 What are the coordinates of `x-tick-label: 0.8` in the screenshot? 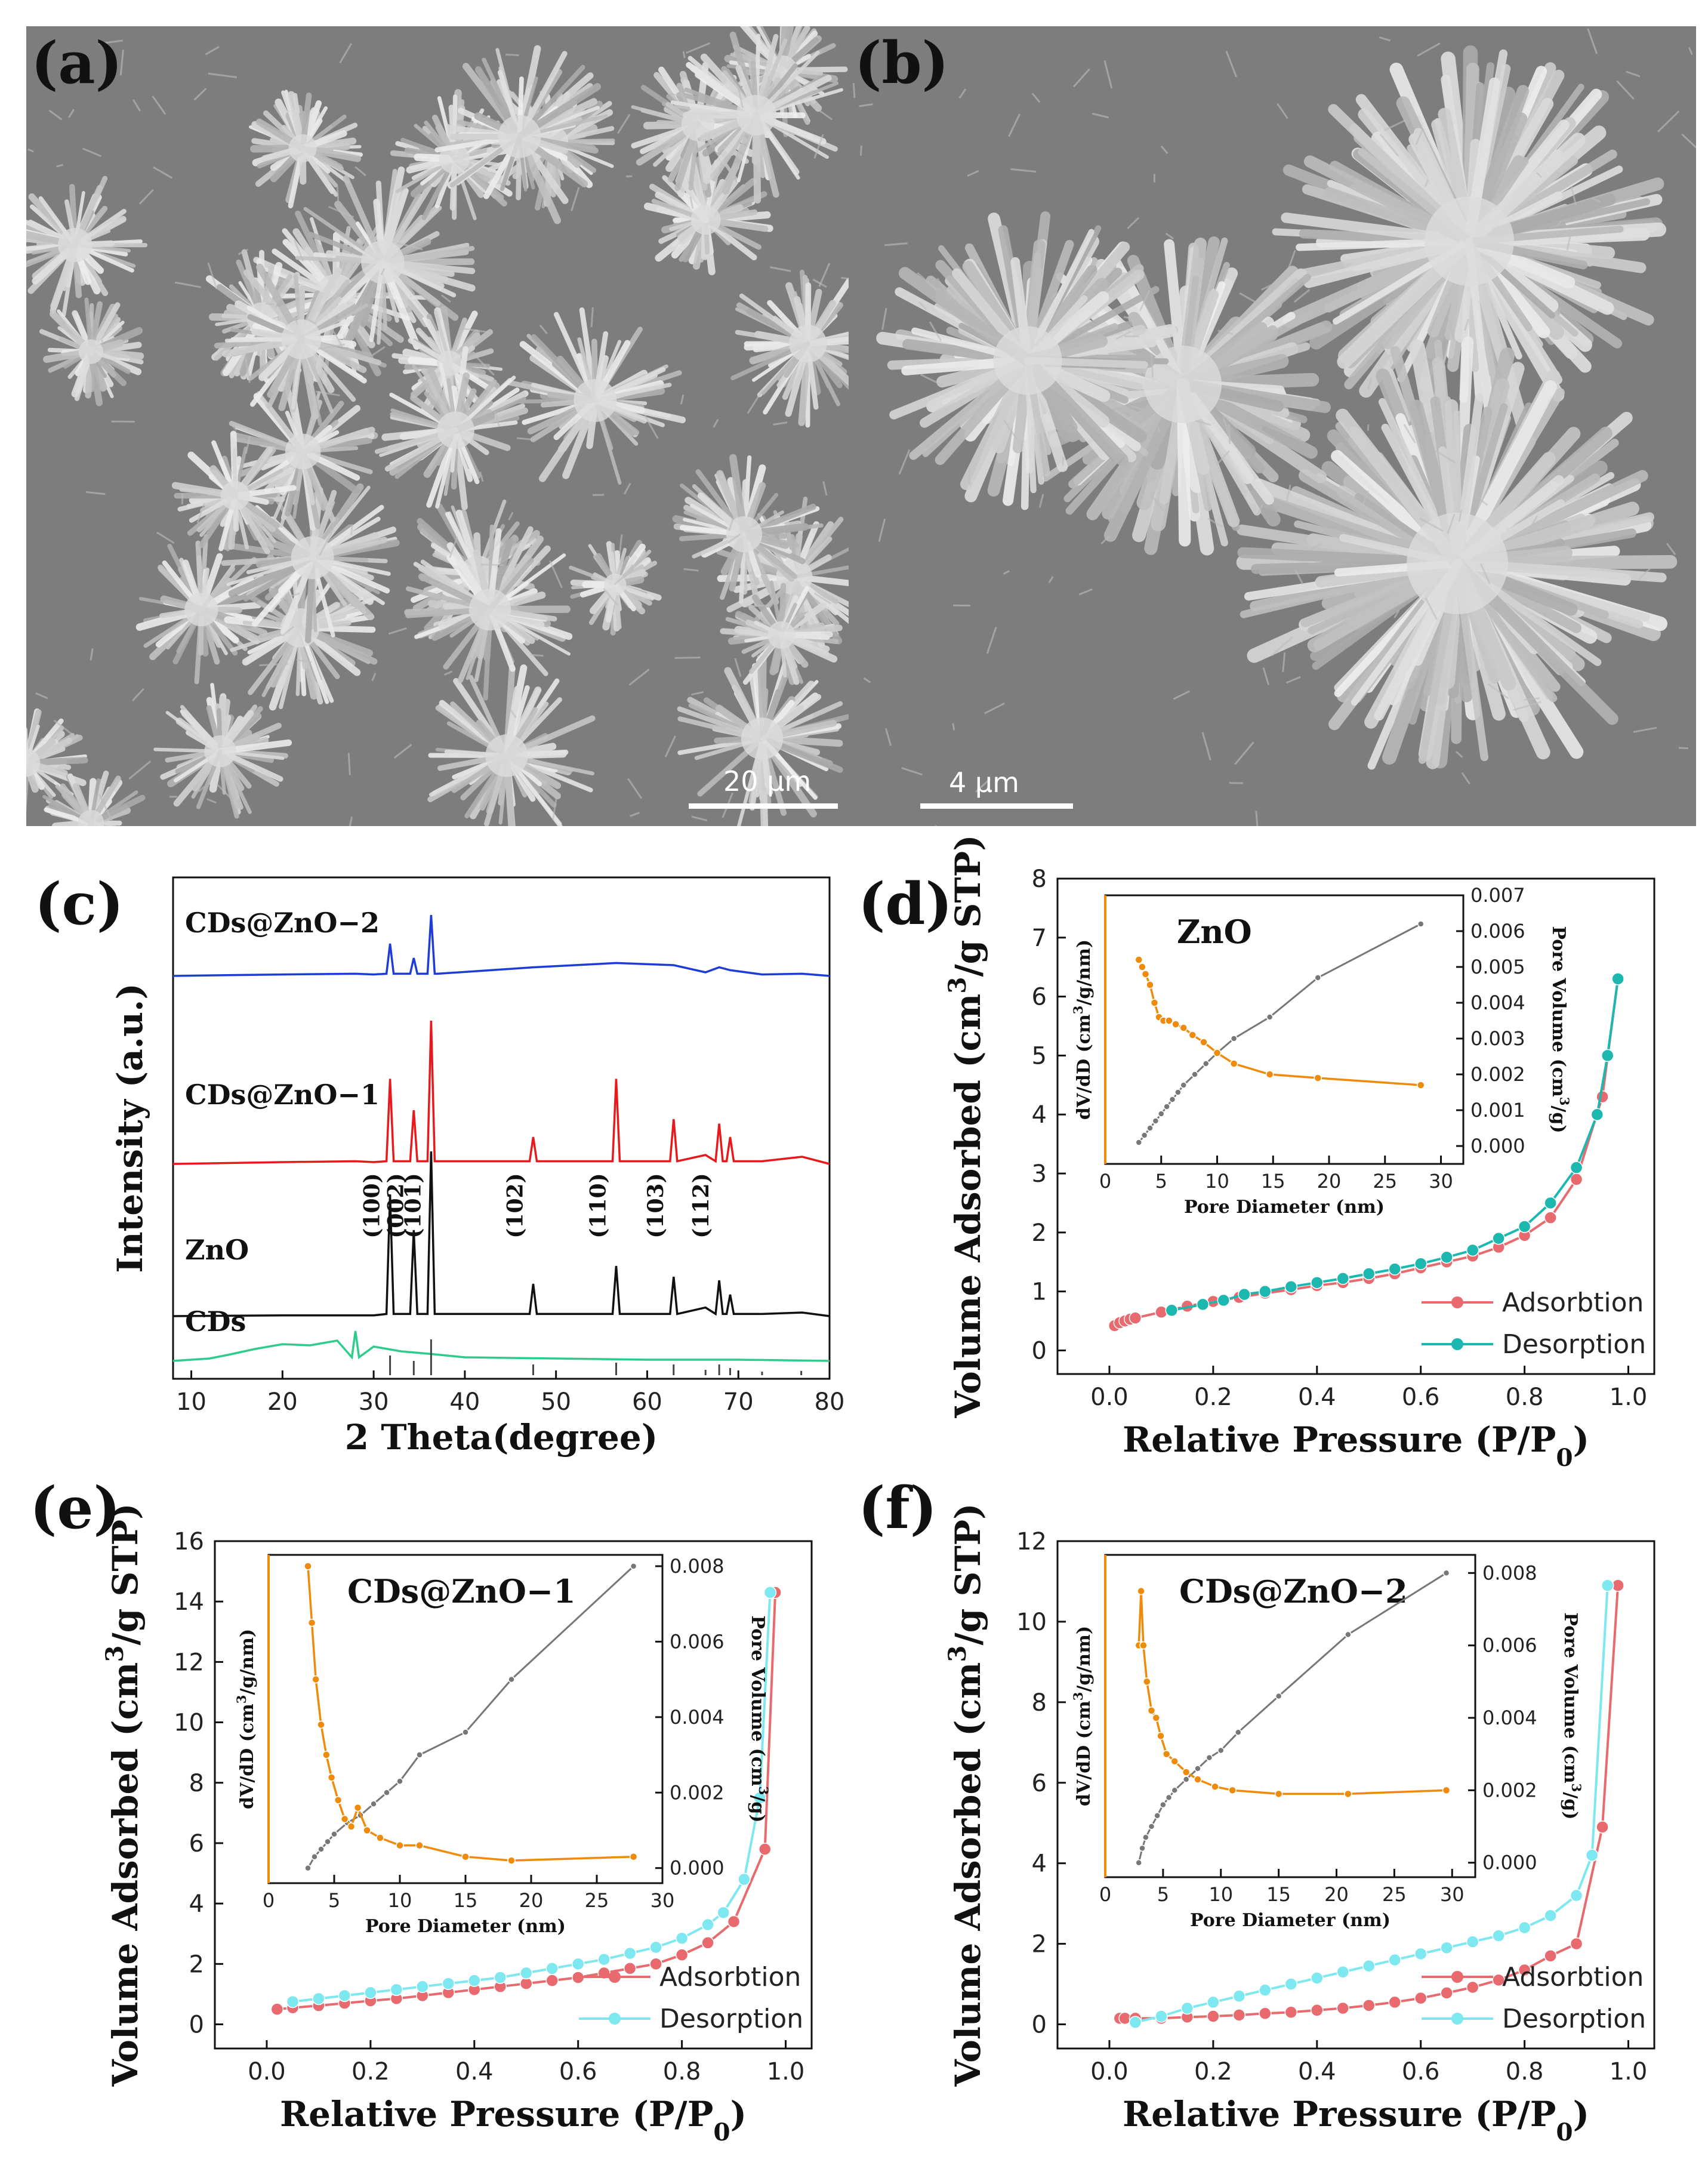 It's located at (682, 2071).